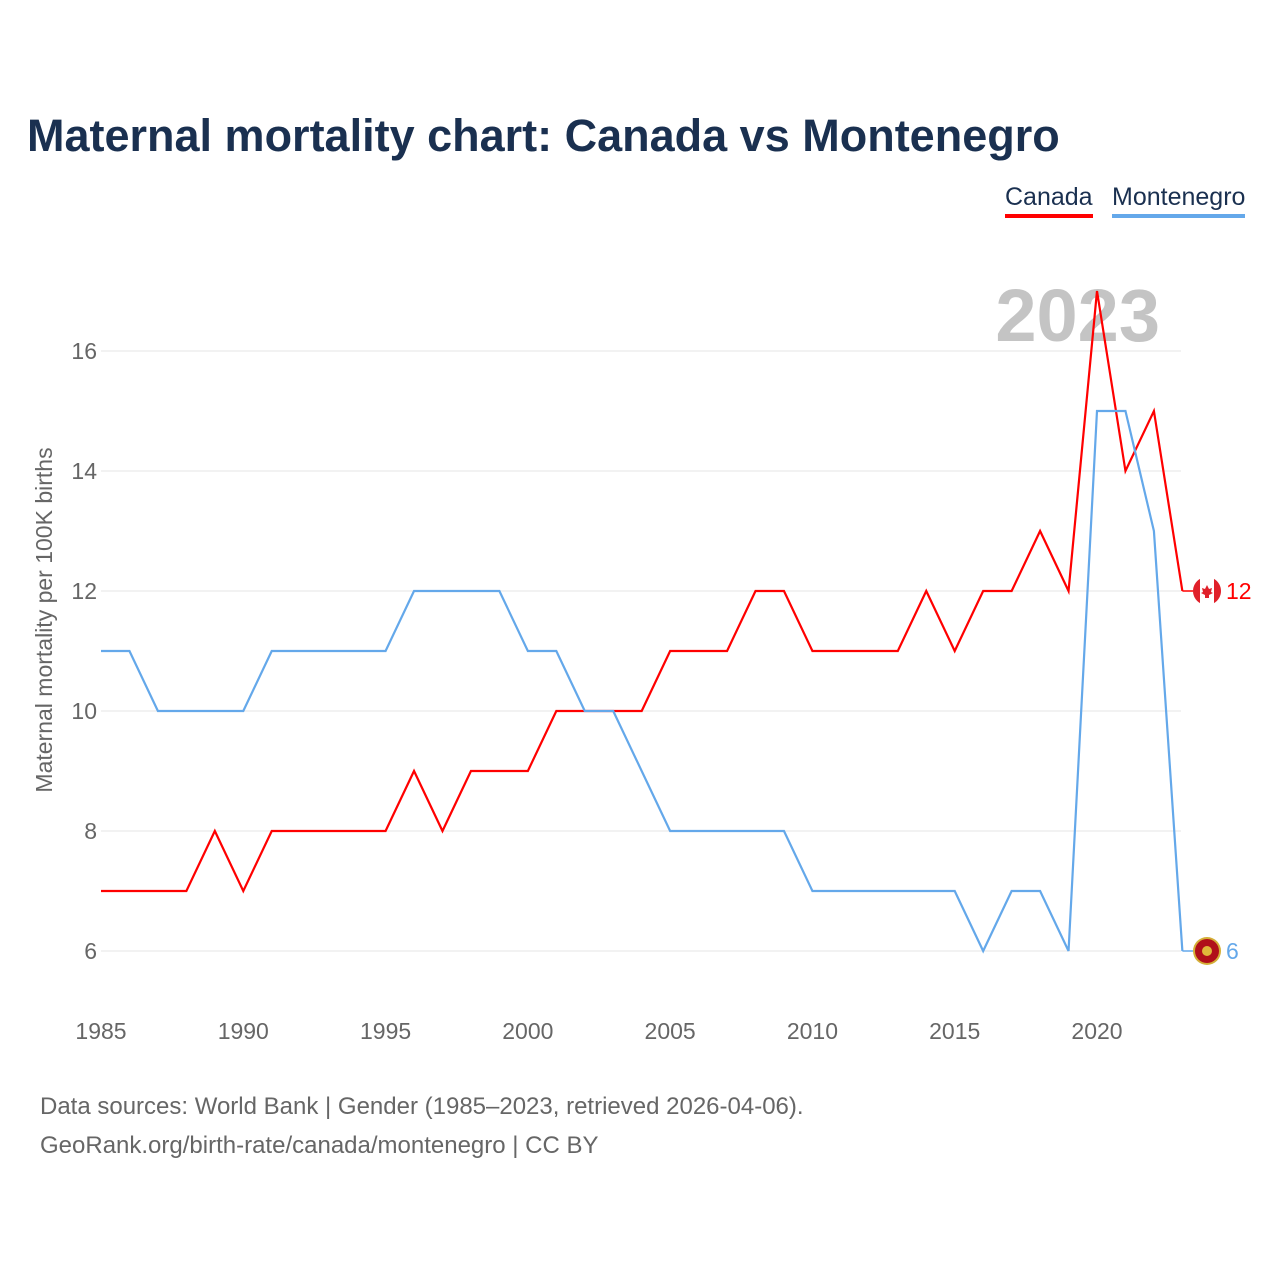 Image resolution: width=1280 pixels, height=1280 pixels. What do you see at coordinates (1207, 951) in the screenshot?
I see `montenegro-flag-icon` at bounding box center [1207, 951].